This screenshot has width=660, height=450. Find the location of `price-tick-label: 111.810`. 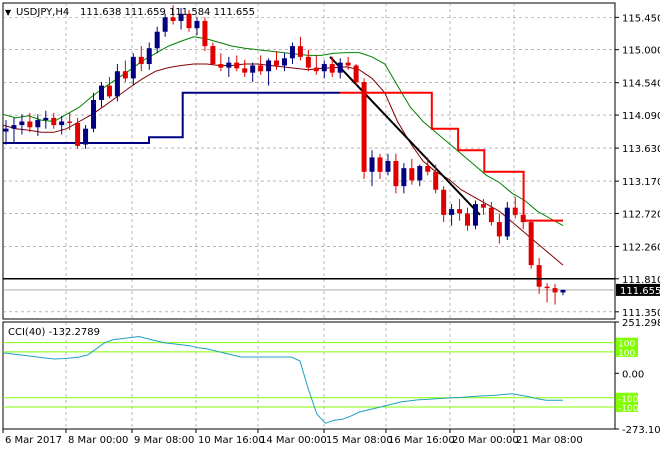

price-tick-label: 111.810 is located at coordinates (641, 280).